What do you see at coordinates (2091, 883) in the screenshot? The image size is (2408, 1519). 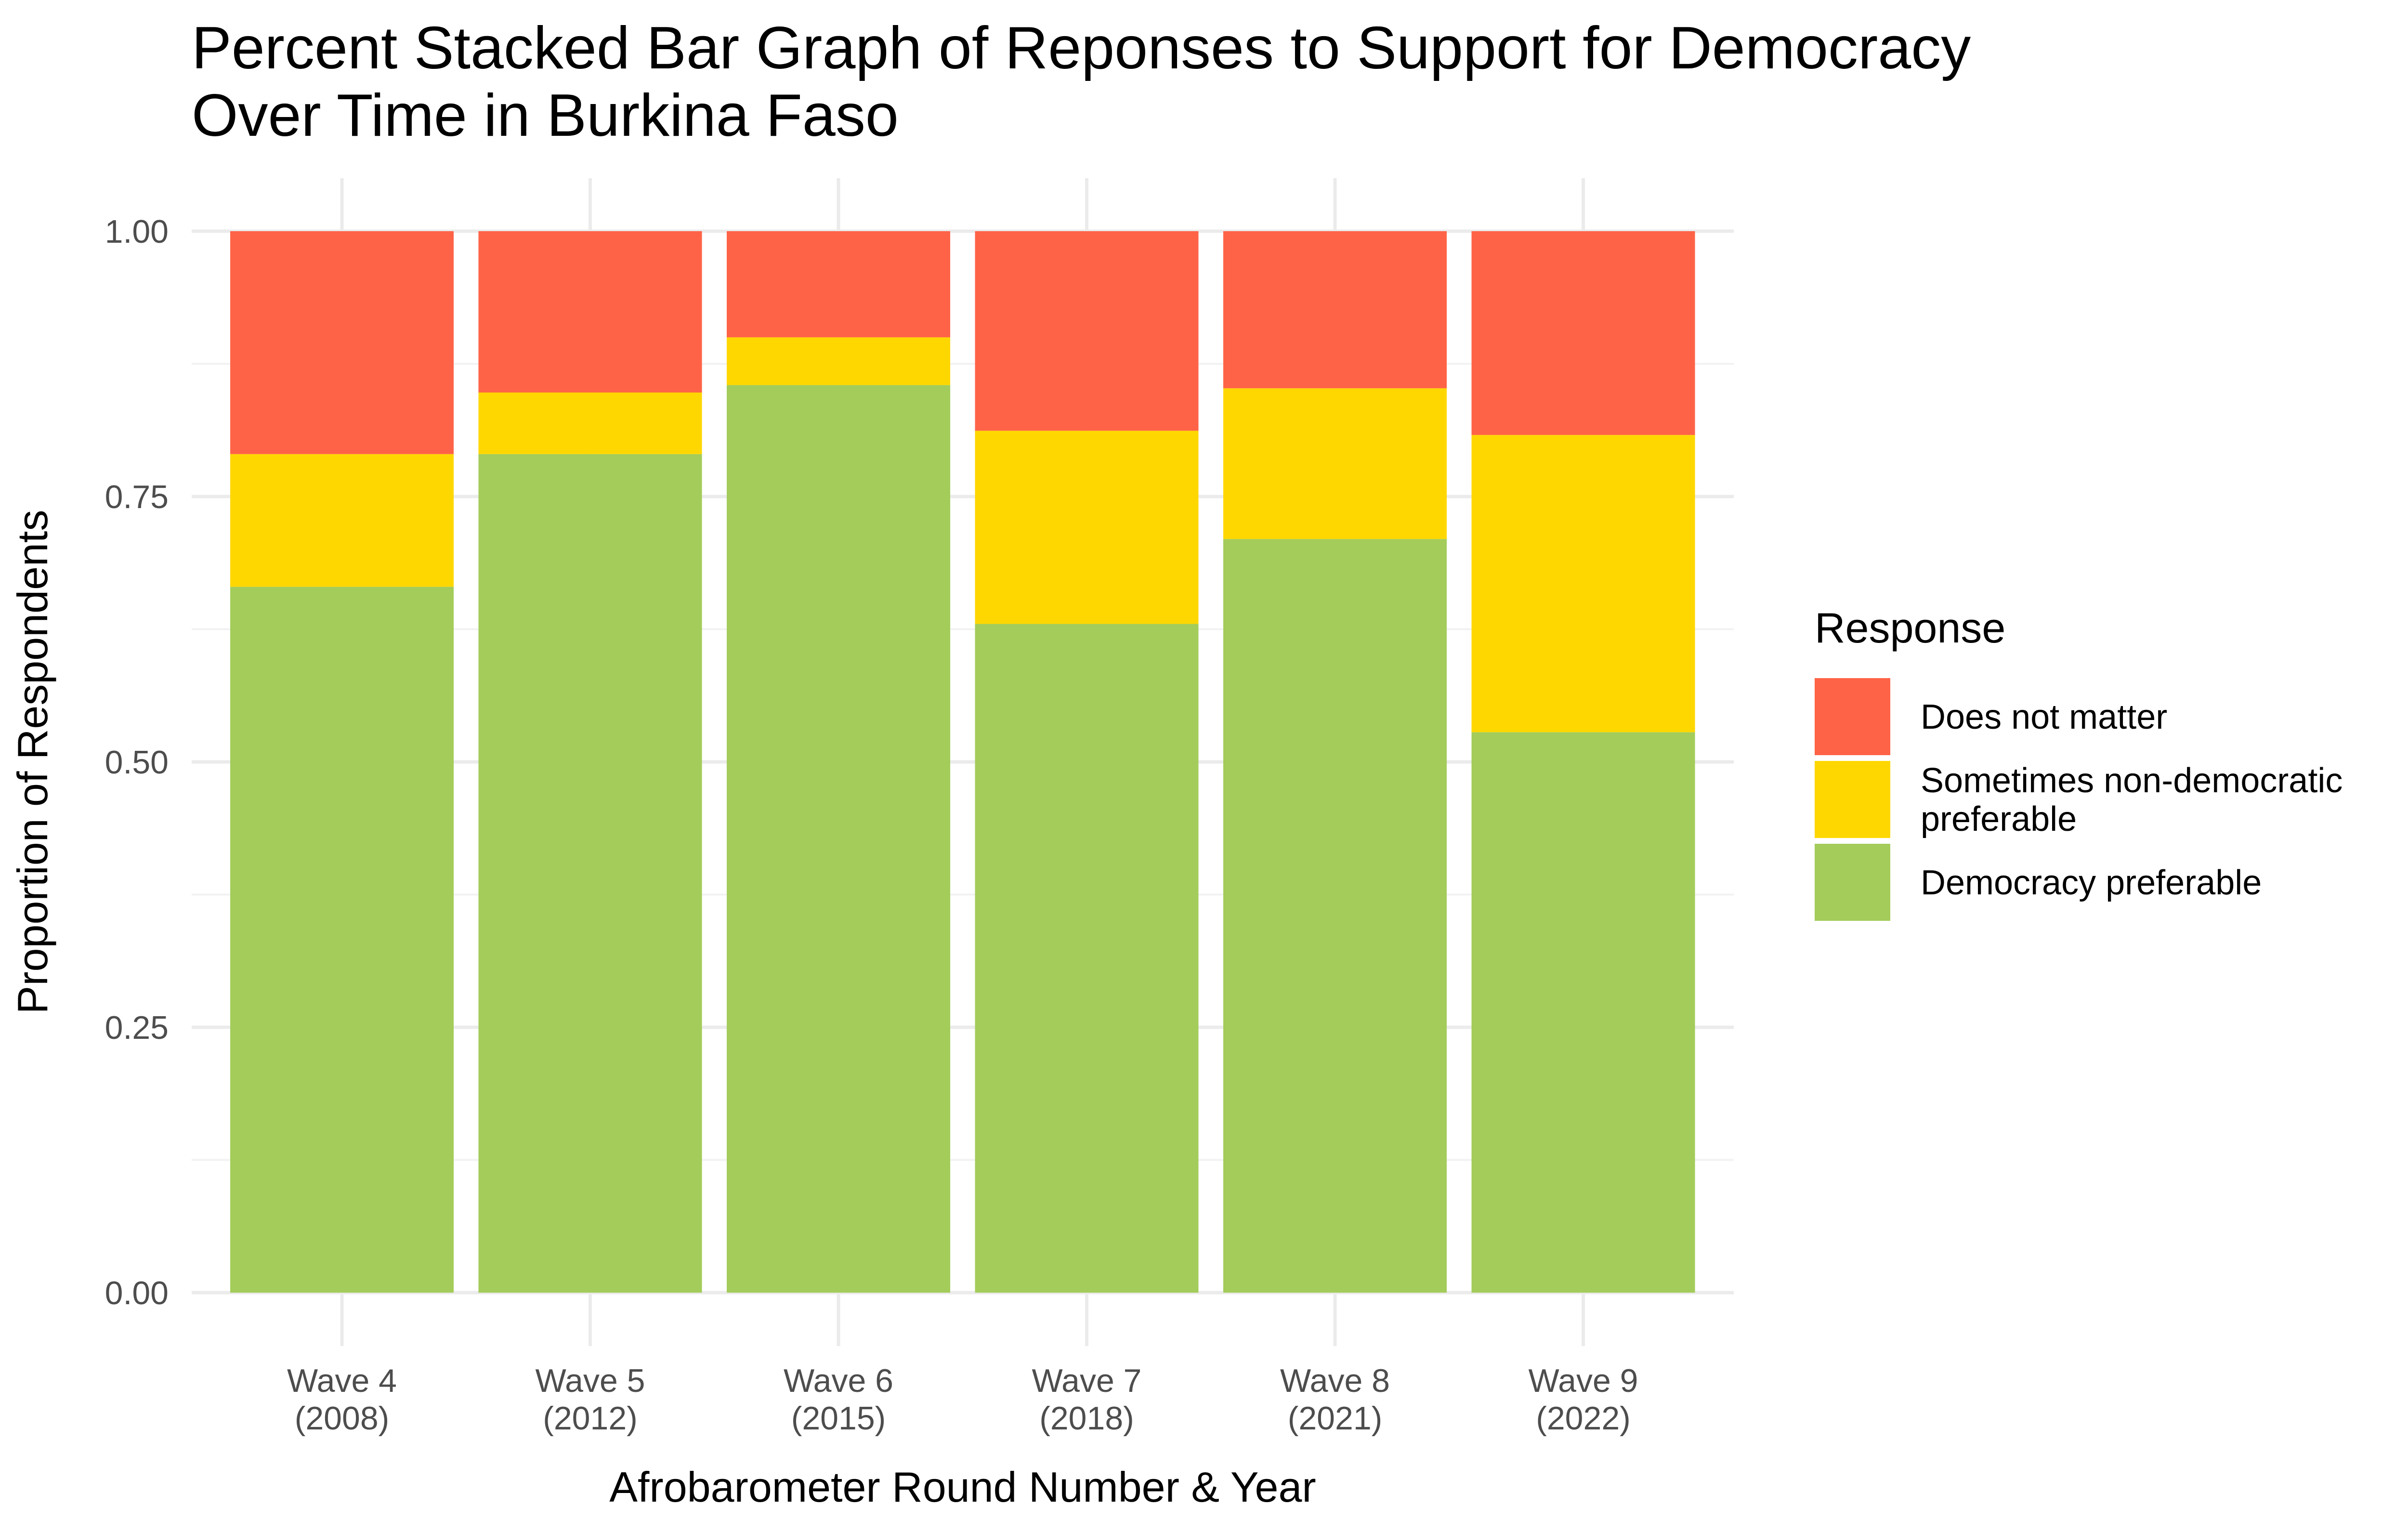 I see `legend-label: Democracy preferable` at bounding box center [2091, 883].